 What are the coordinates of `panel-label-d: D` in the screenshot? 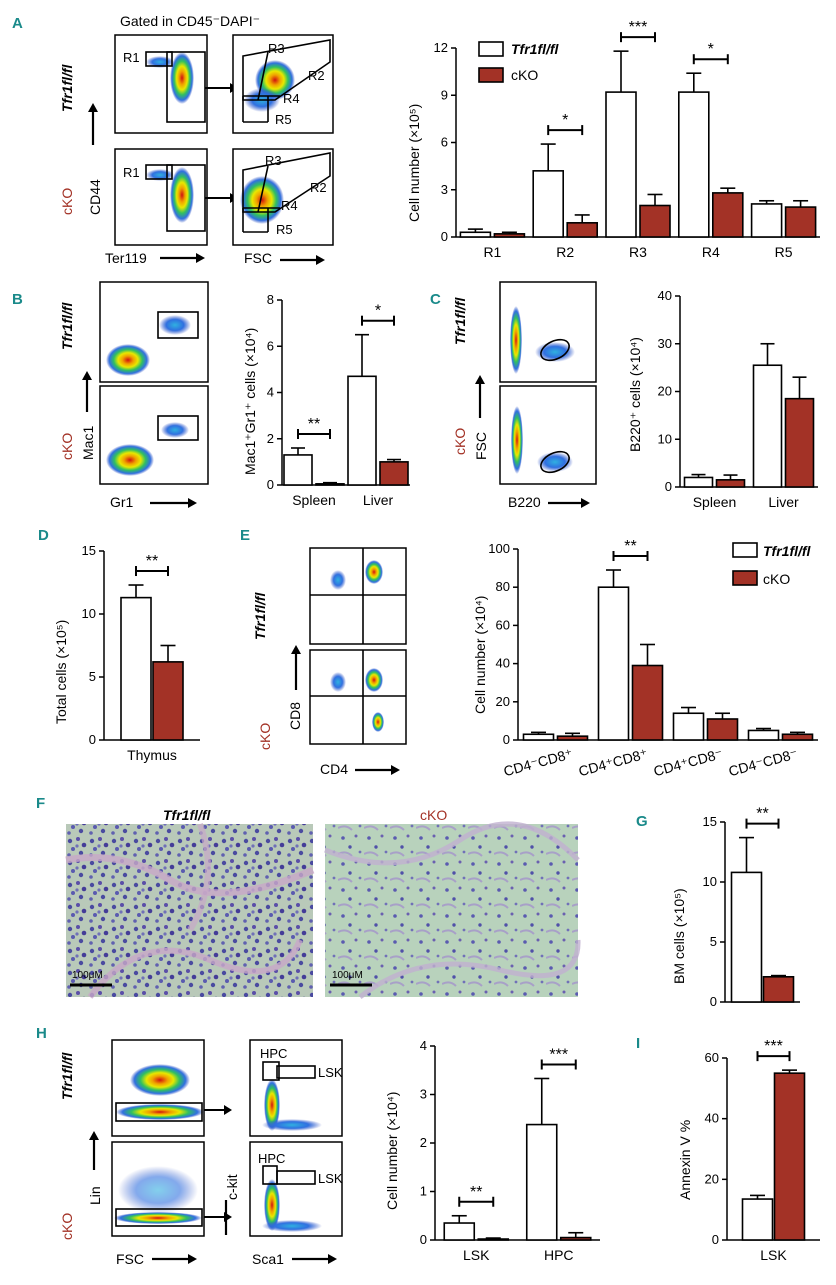 It's located at (43, 535).